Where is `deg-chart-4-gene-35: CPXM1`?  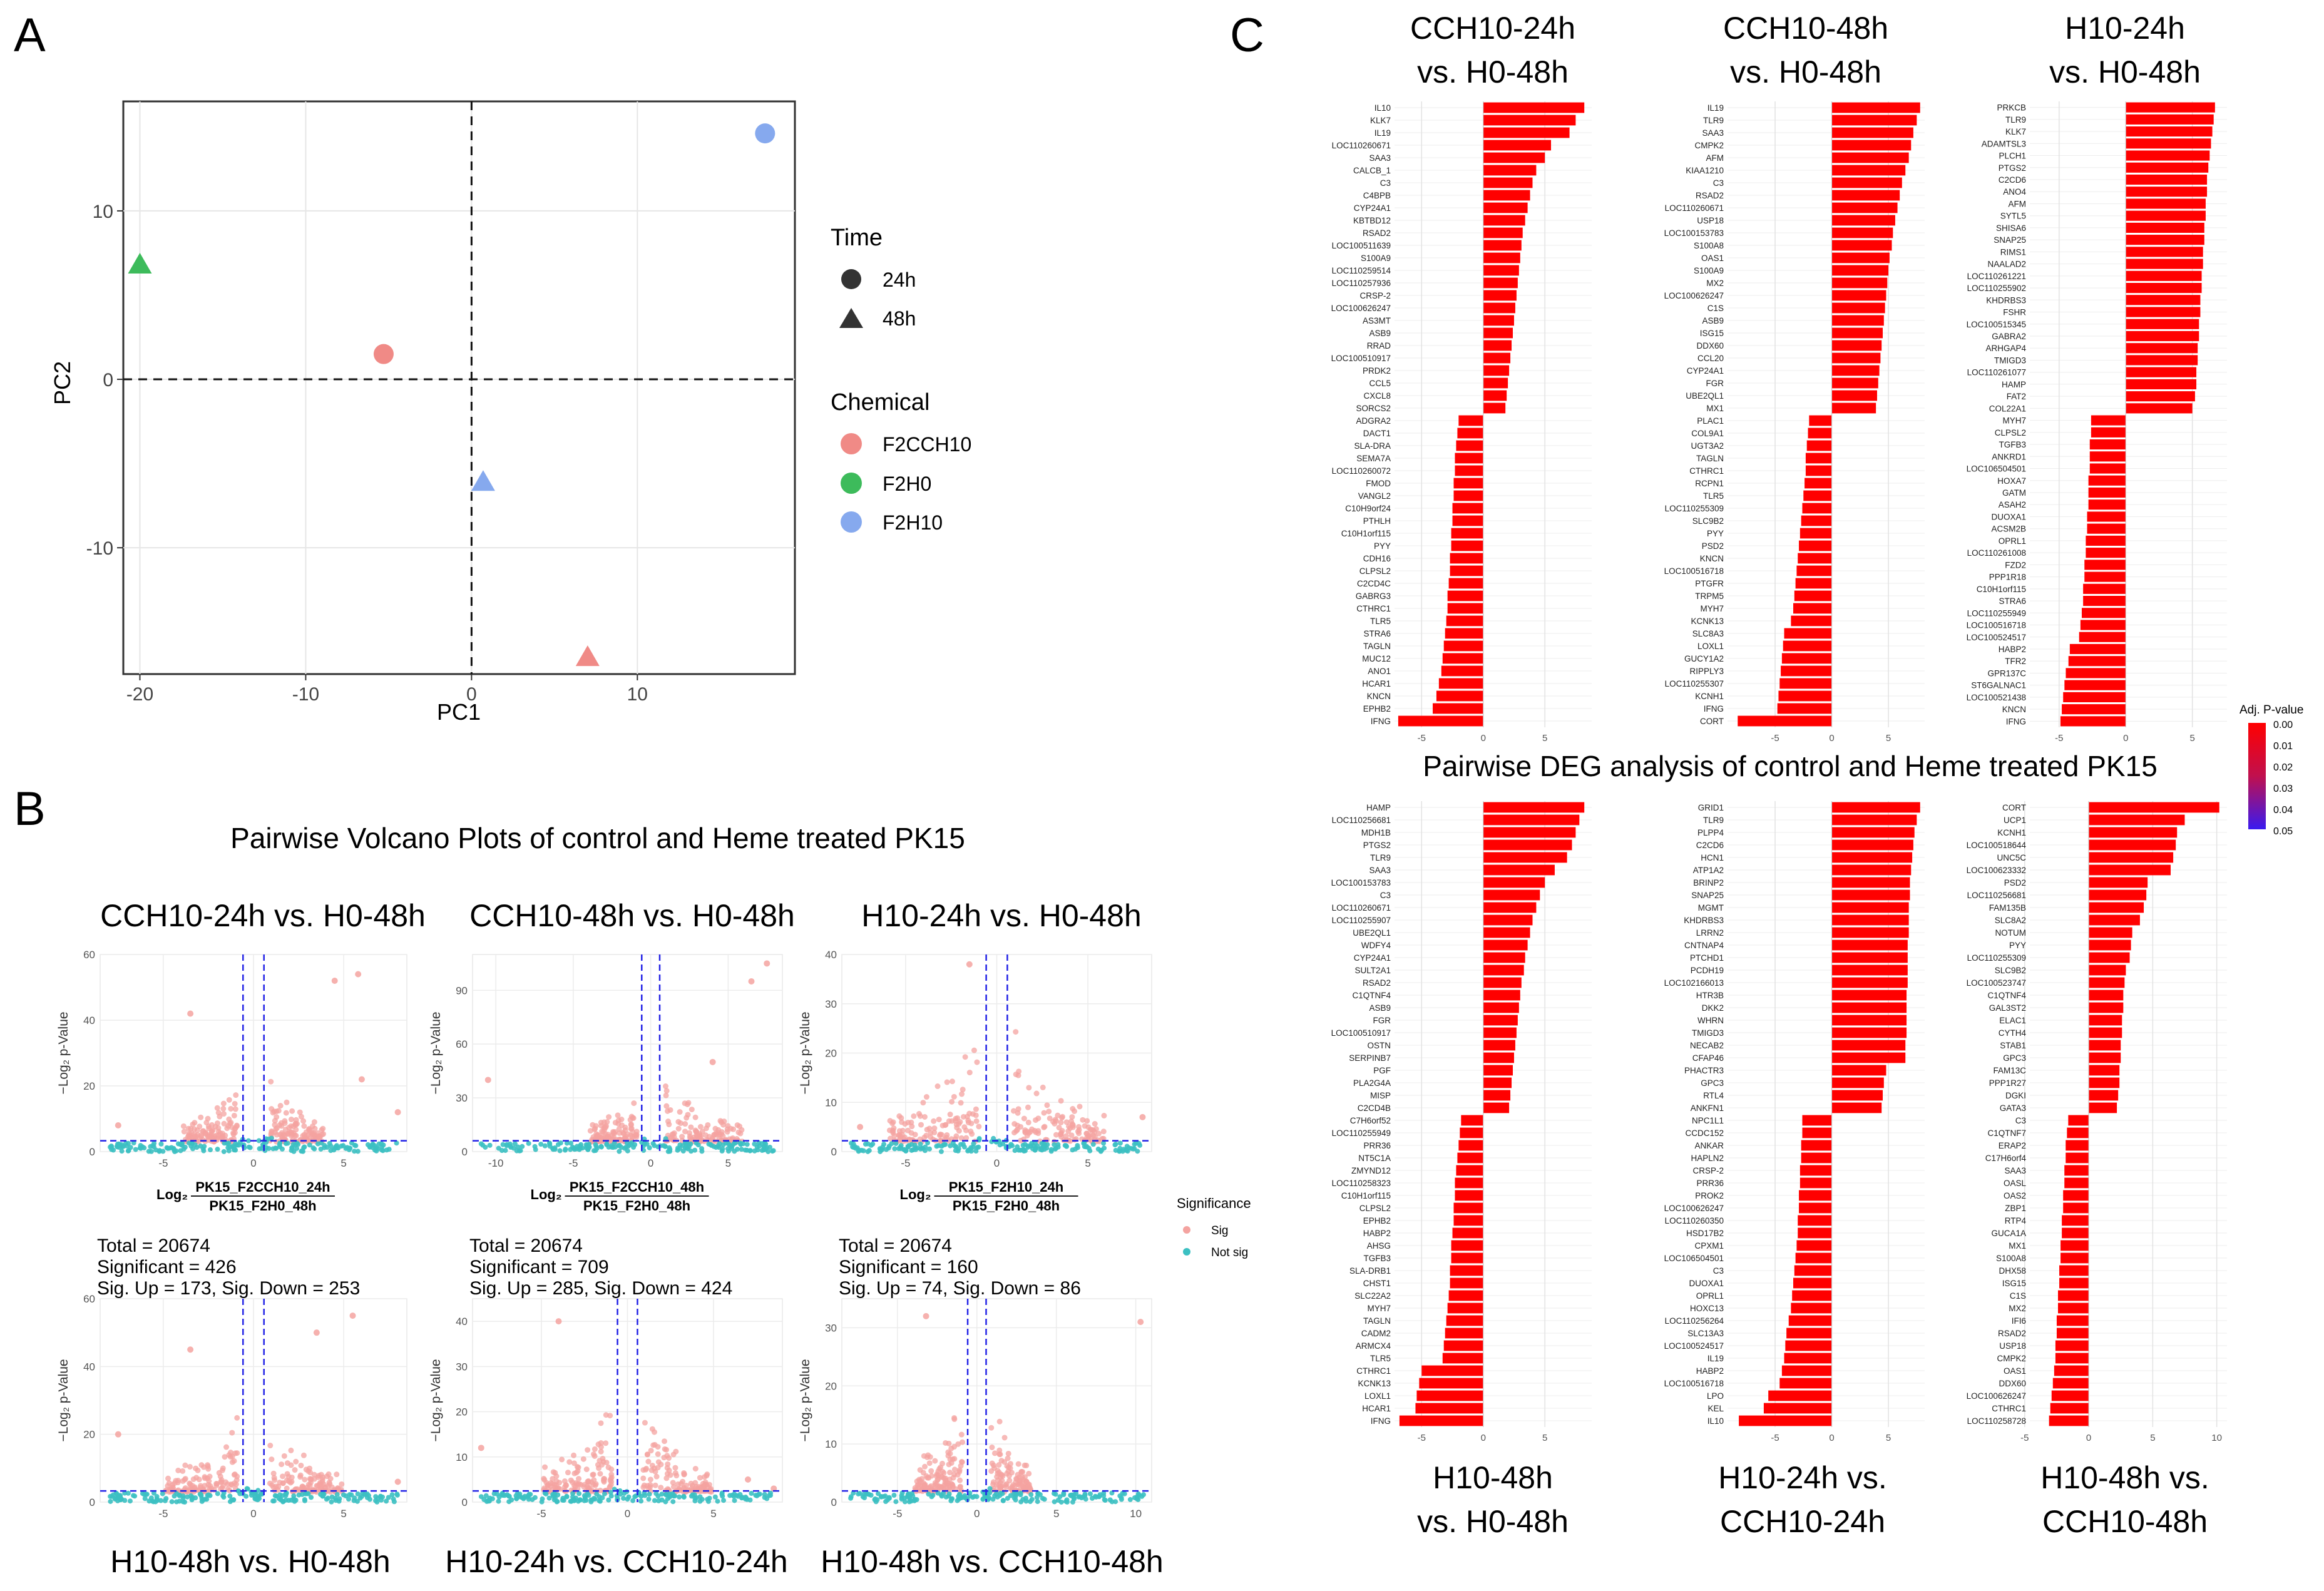 deg-chart-4-gene-35: CPXM1 is located at coordinates (1709, 1246).